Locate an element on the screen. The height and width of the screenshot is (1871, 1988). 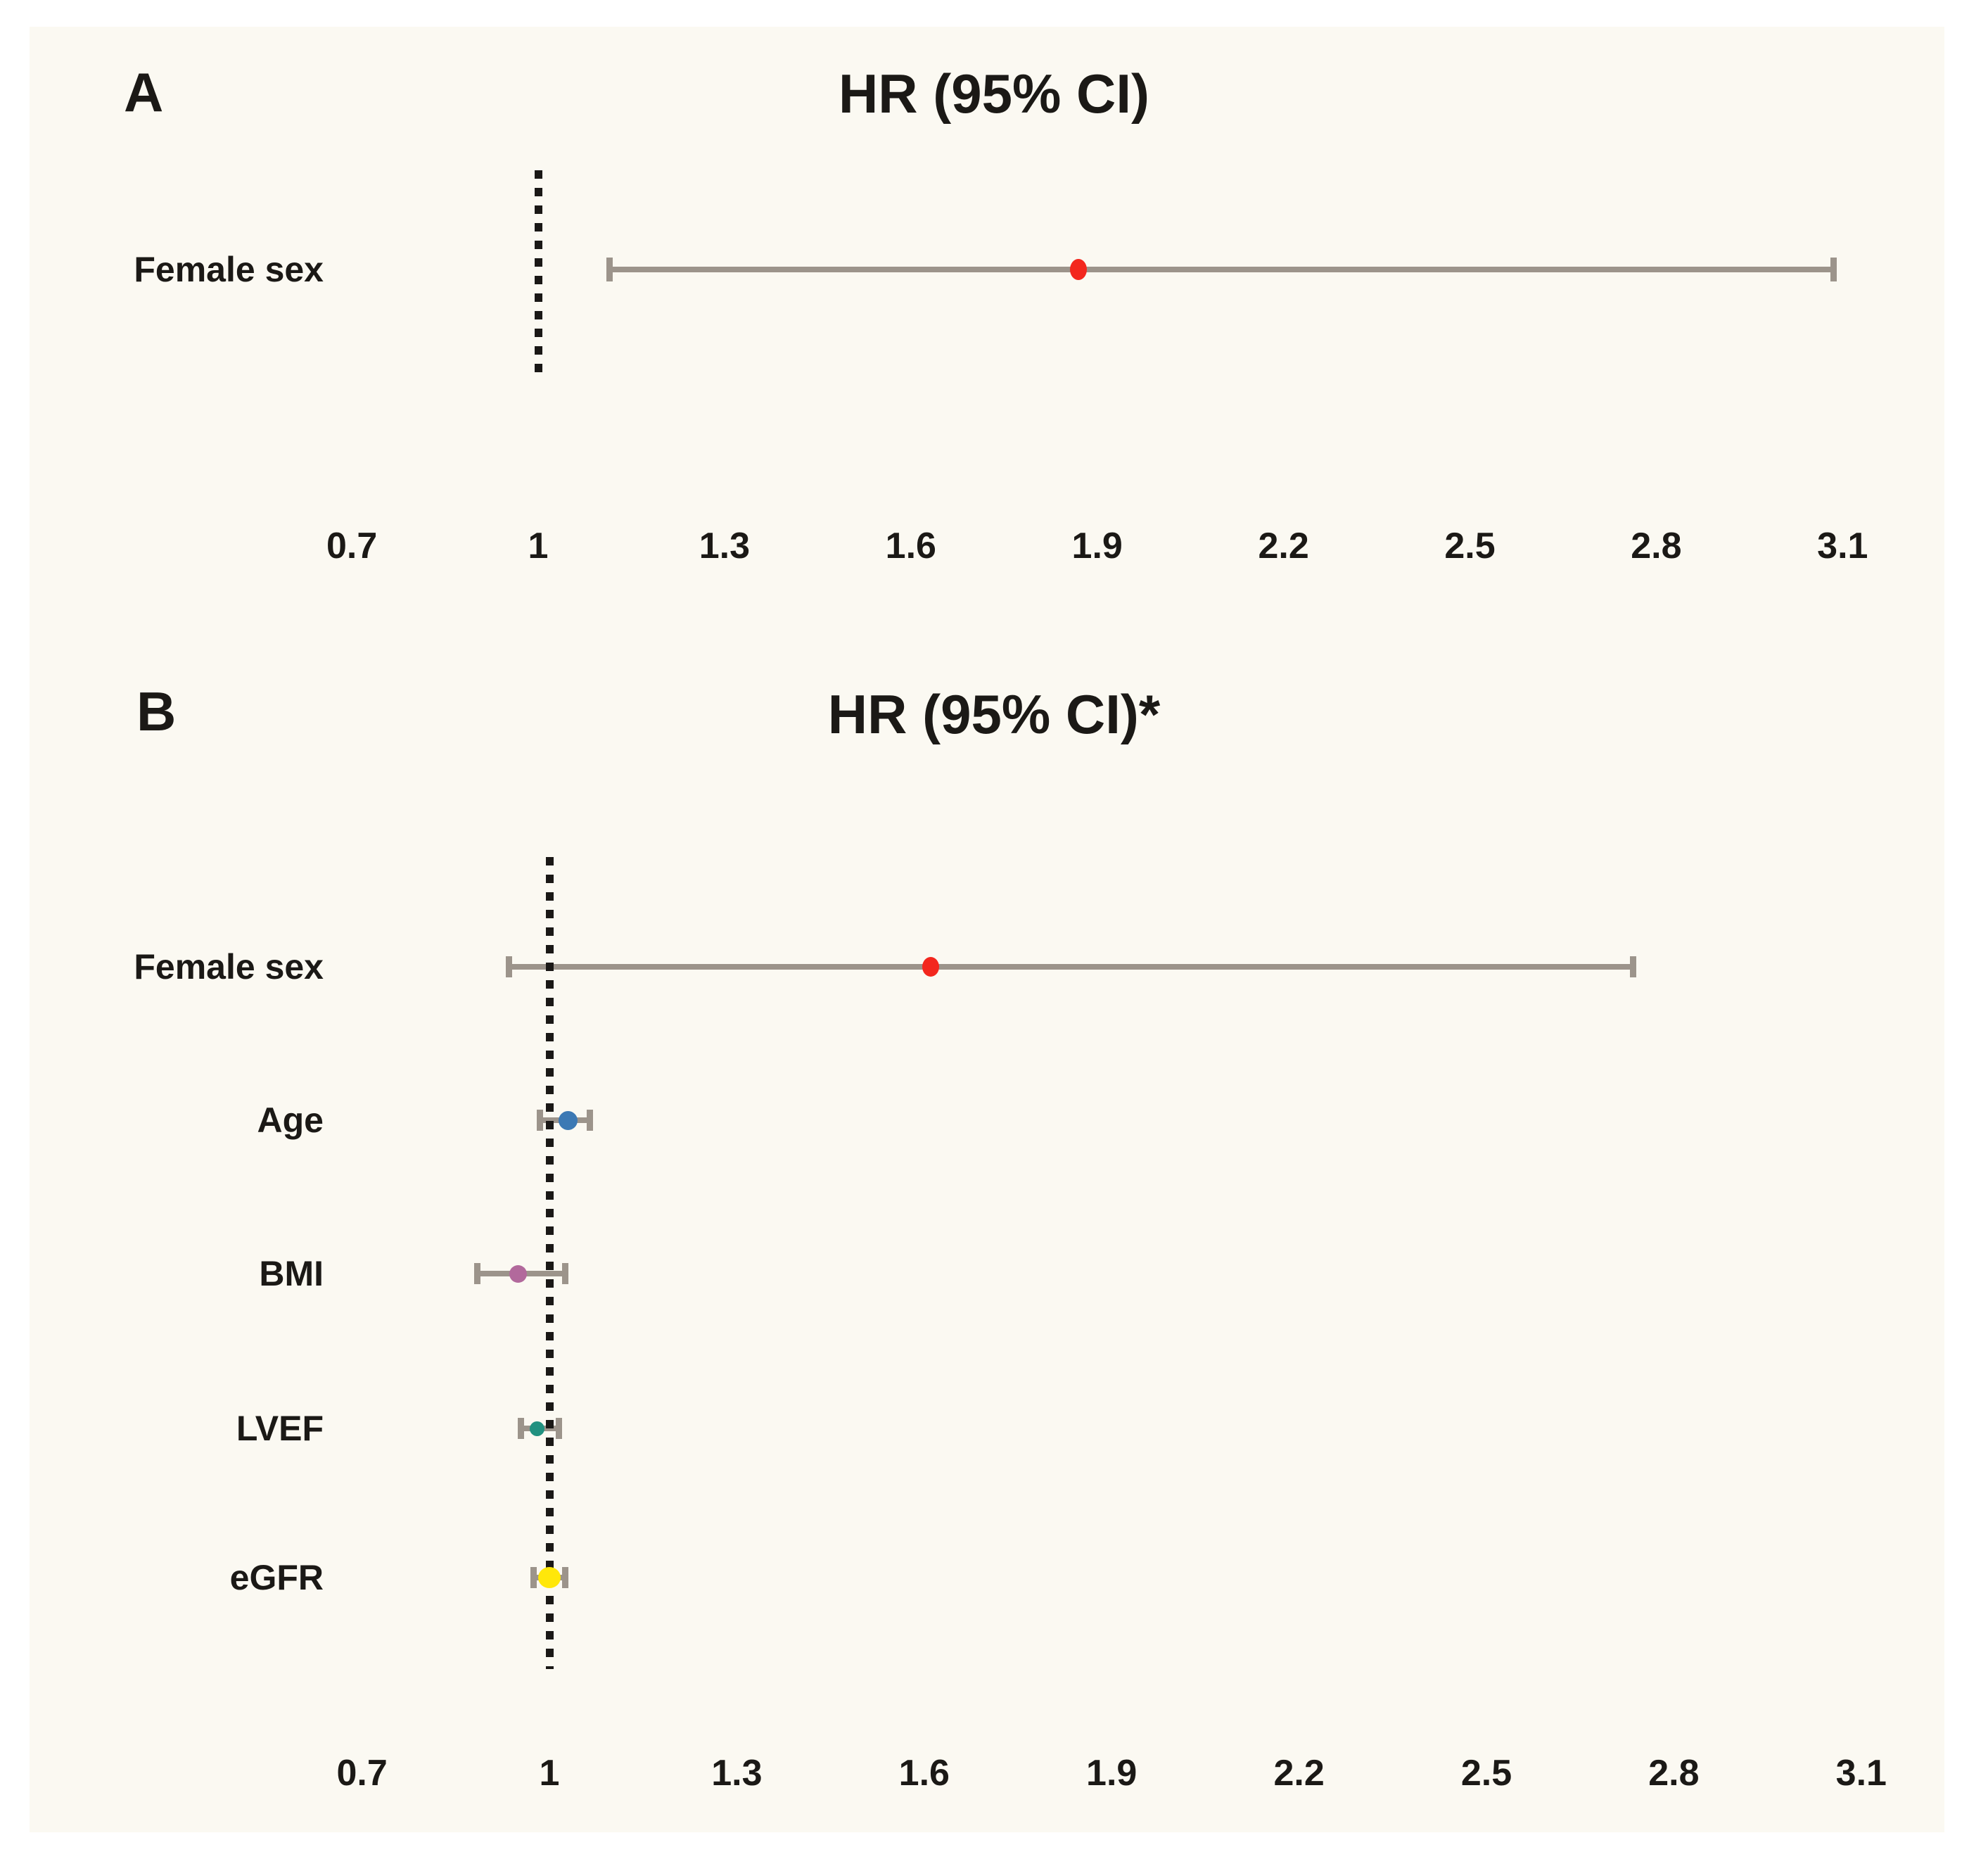
panel-a-title: HR (95% CI) is located at coordinates (994, 94).